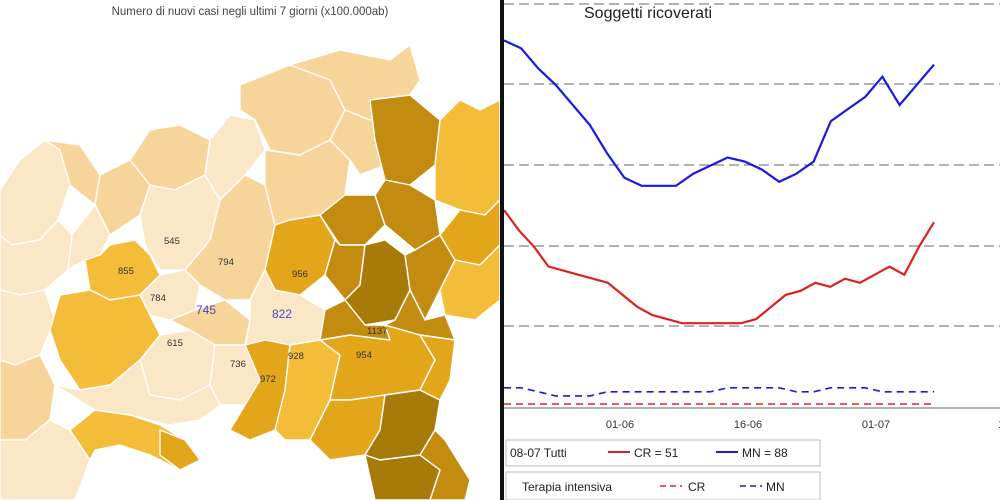  What do you see at coordinates (648, 13) in the screenshot?
I see `chart-title: Soggetti ricoverati` at bounding box center [648, 13].